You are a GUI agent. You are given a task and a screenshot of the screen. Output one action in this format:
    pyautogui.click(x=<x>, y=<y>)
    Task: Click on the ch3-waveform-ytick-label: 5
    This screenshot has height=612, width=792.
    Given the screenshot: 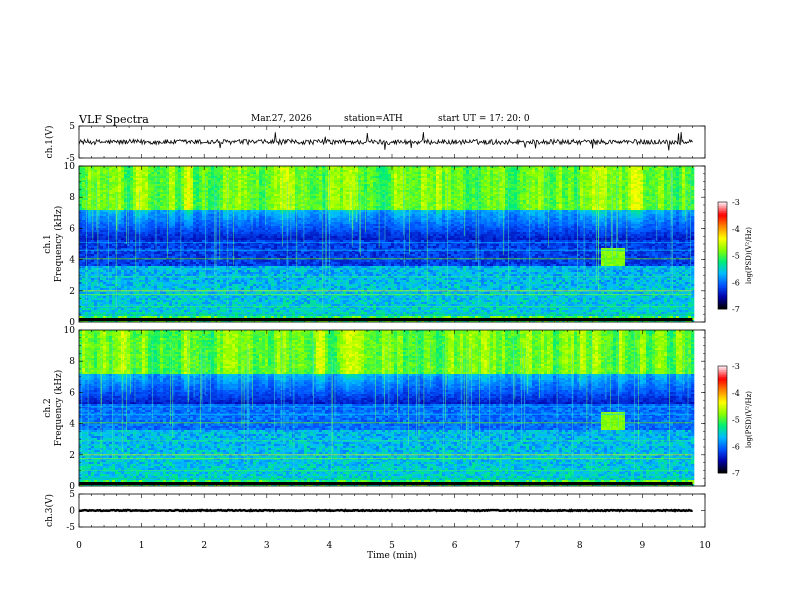 What is the action you would take?
    pyautogui.click(x=72, y=495)
    